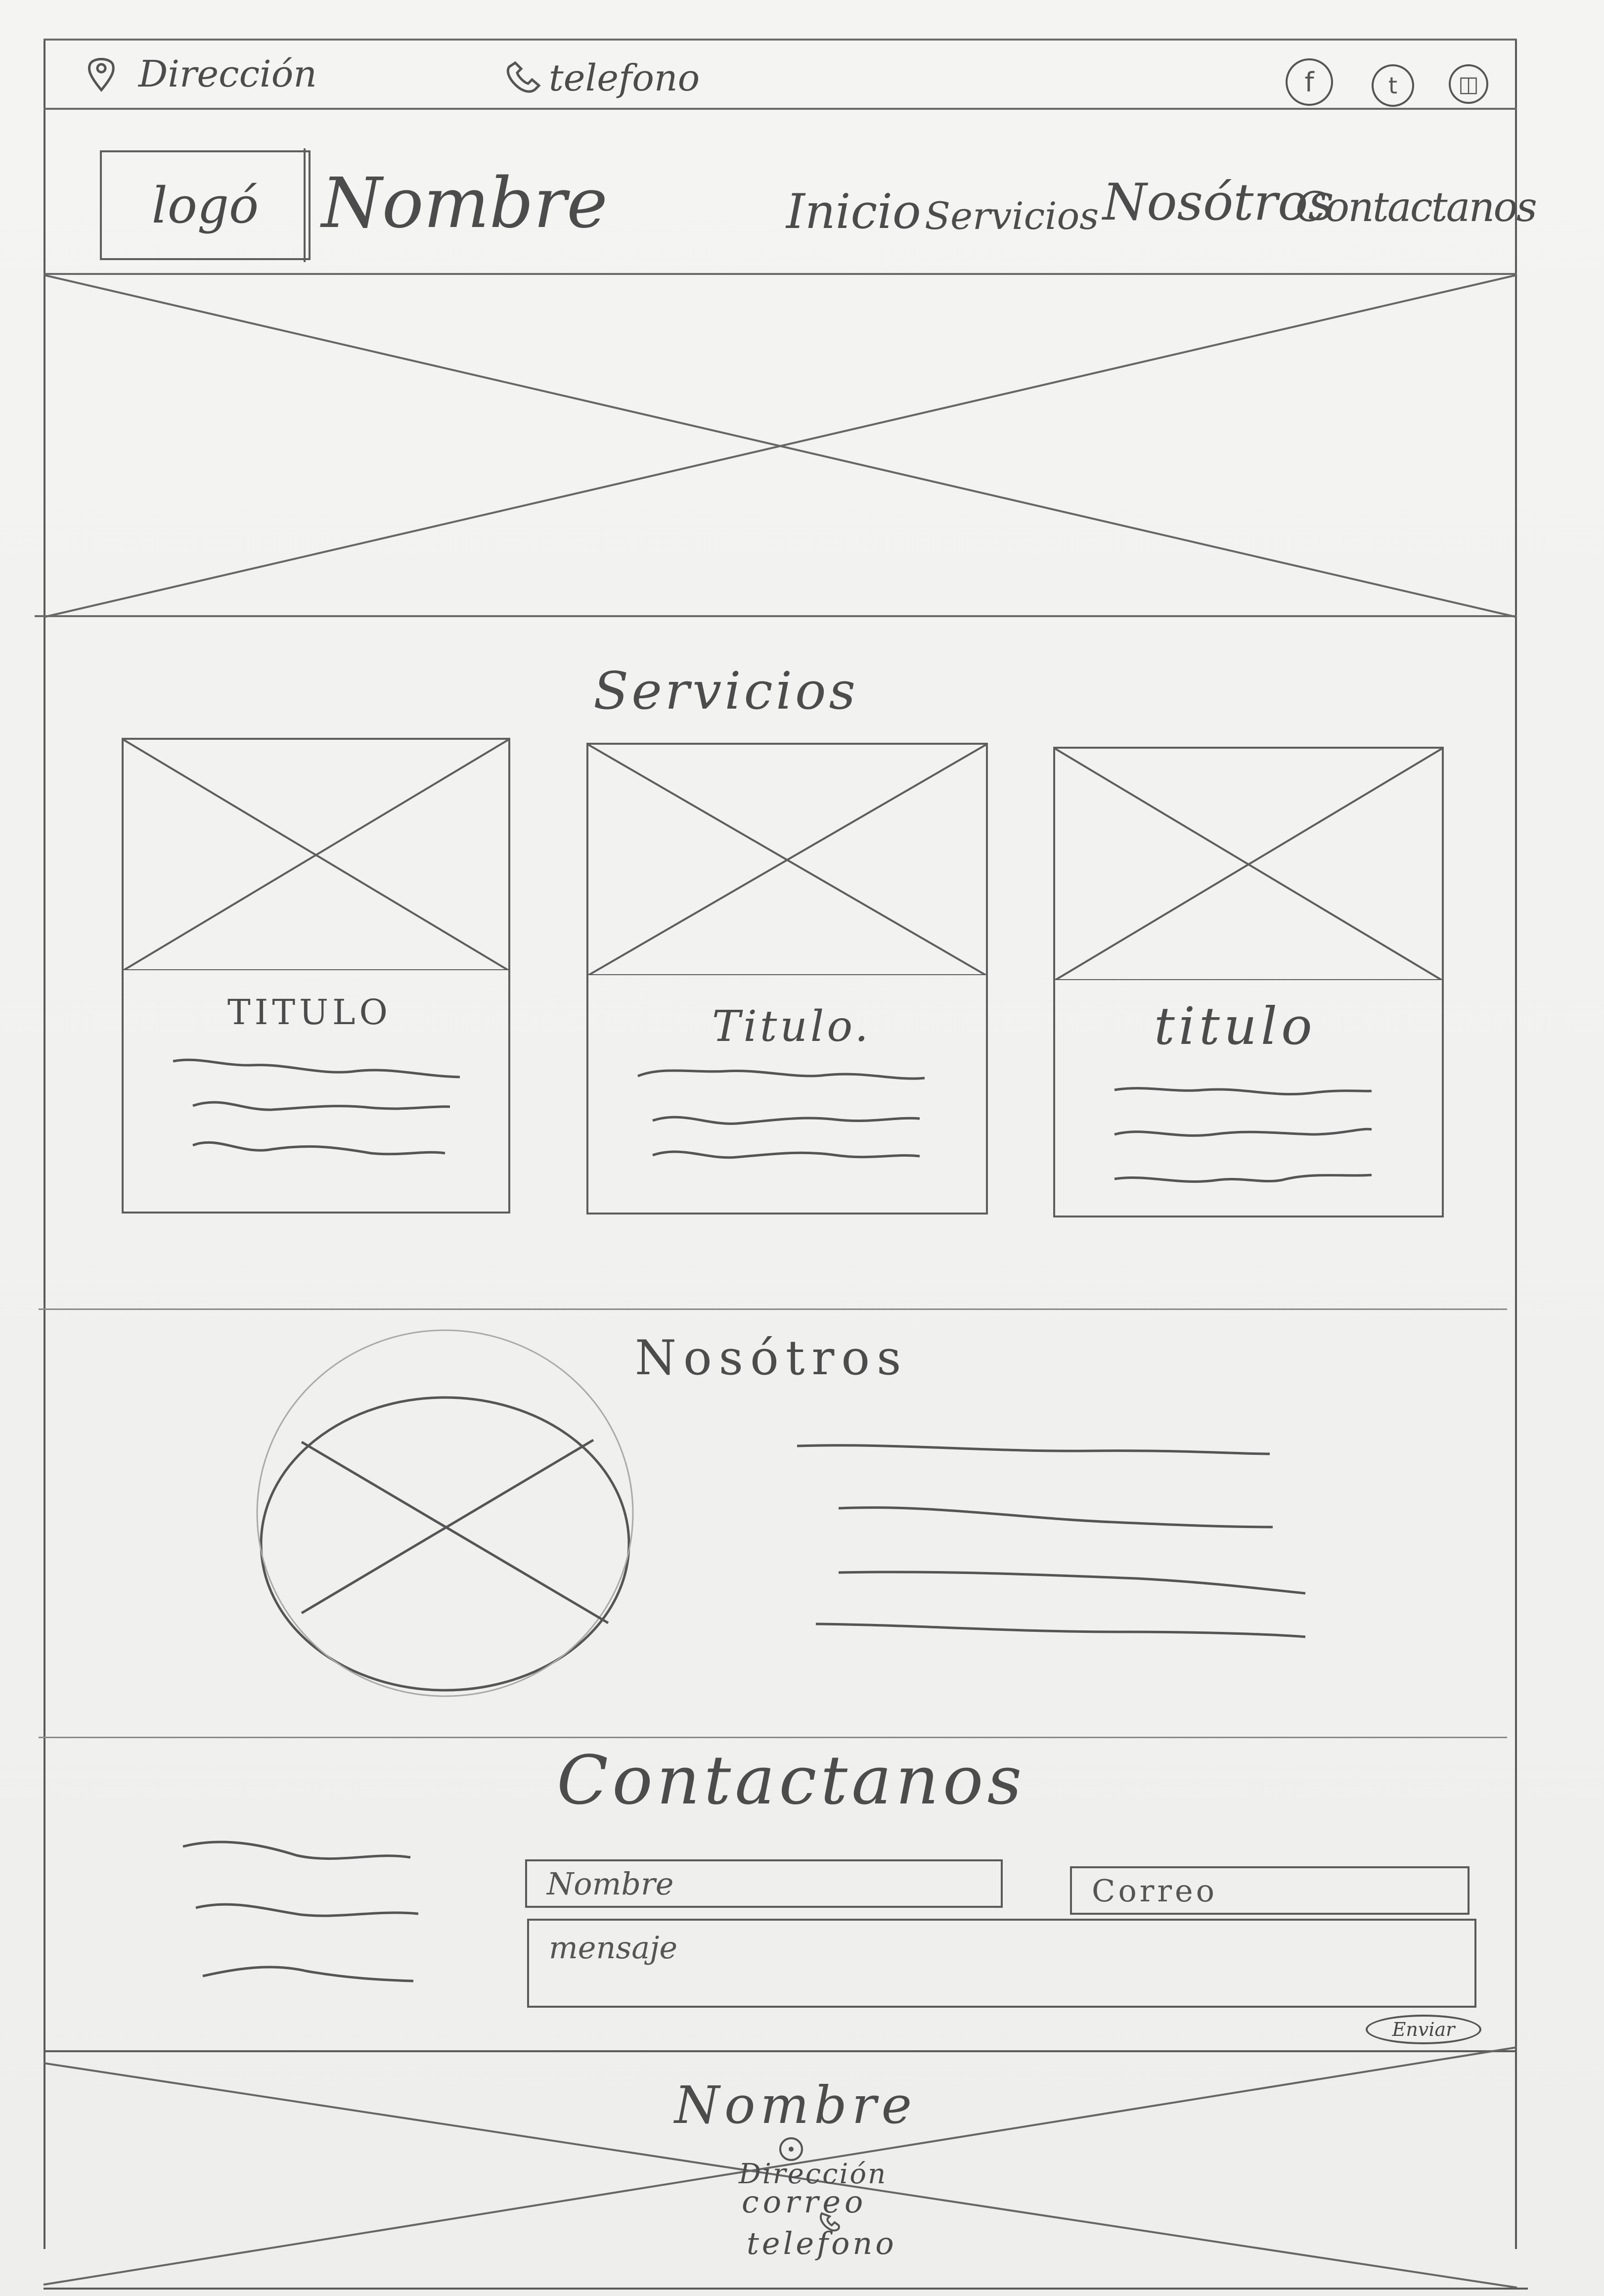  Describe the element at coordinates (1309, 82) in the screenshot. I see `facebook-icon: f` at that location.